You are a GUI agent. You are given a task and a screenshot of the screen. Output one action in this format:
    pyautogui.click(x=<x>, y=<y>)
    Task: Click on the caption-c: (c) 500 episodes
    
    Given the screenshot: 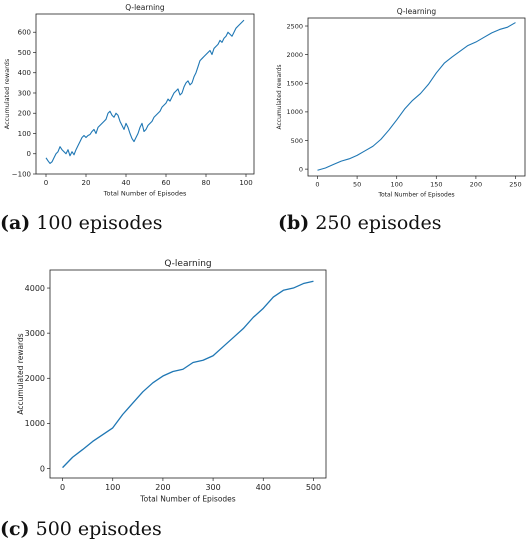 What is the action you would take?
    pyautogui.click(x=81, y=529)
    